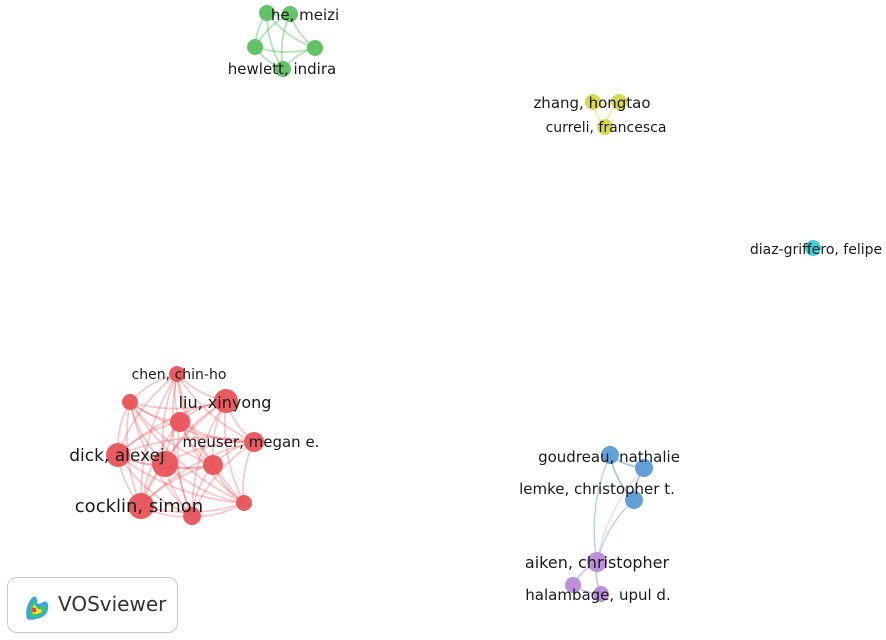 This screenshot has width=886, height=640. I want to click on link-r1-r11, so click(210, 438).